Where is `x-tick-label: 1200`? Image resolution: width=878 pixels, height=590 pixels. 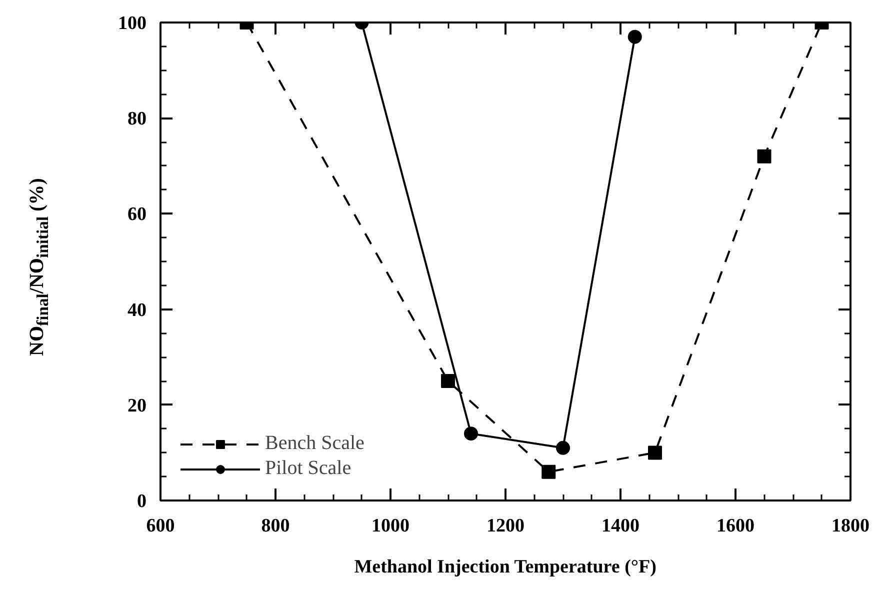 x-tick-label: 1200 is located at coordinates (505, 526).